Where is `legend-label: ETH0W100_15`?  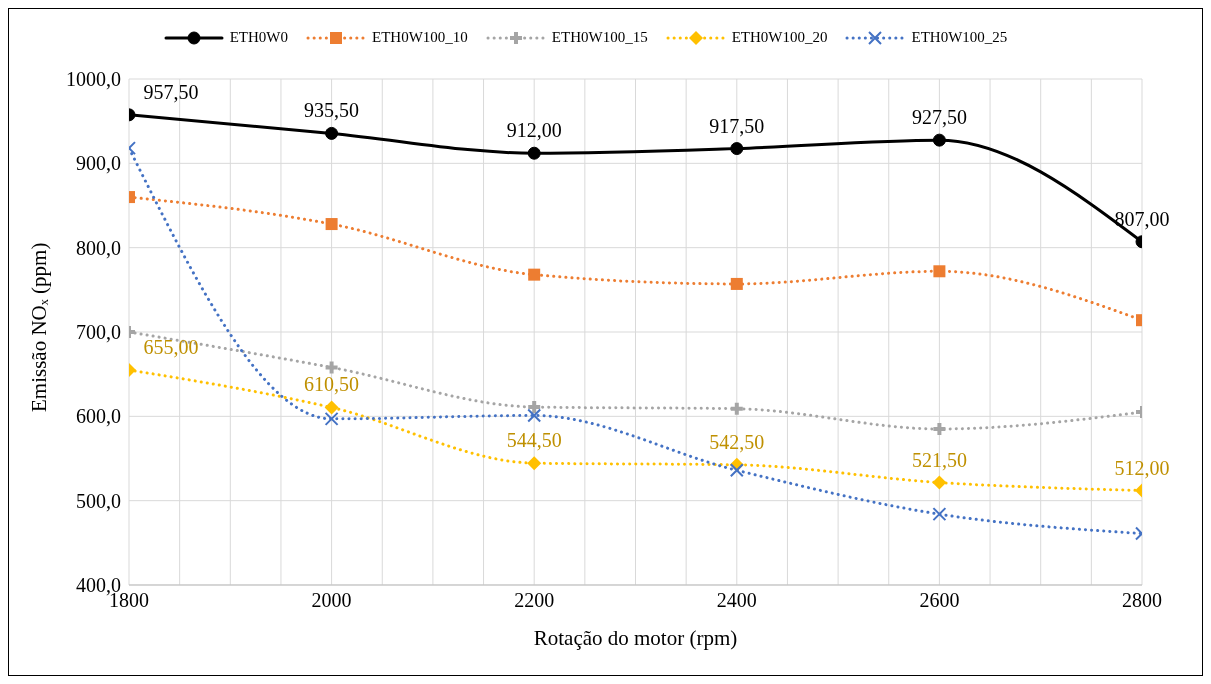 legend-label: ETH0W100_15 is located at coordinates (599, 37).